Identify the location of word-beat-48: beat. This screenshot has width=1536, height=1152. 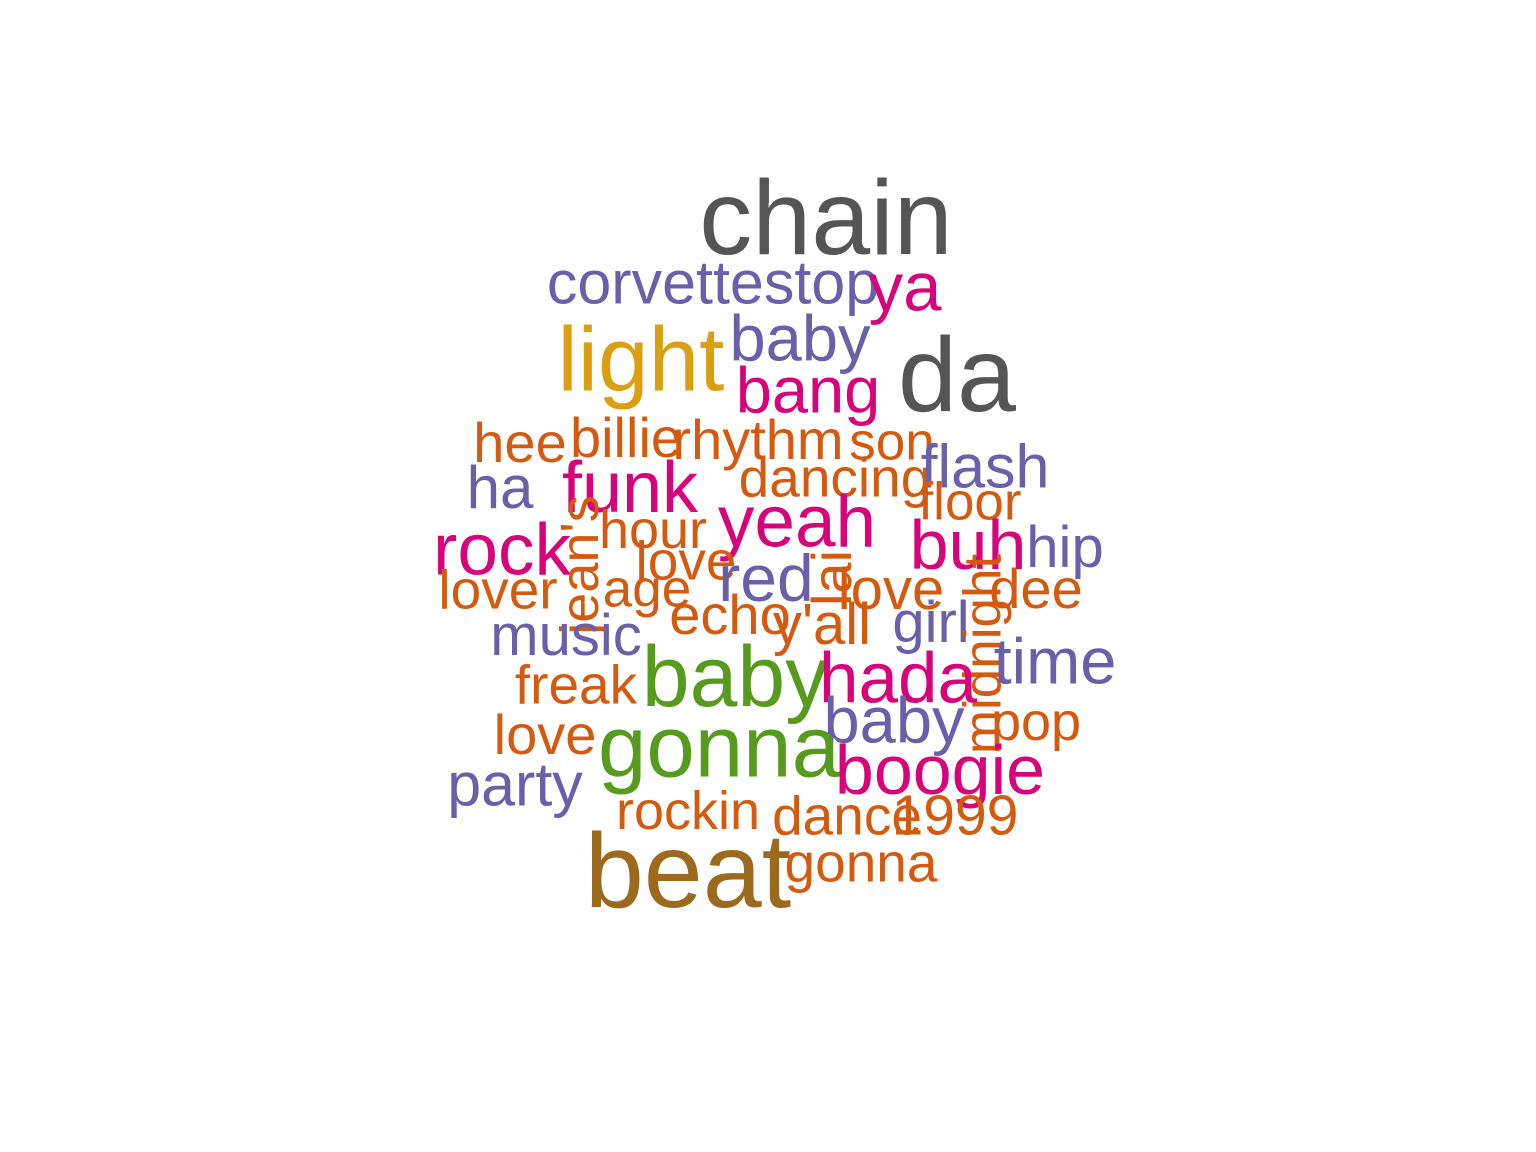
(688, 871).